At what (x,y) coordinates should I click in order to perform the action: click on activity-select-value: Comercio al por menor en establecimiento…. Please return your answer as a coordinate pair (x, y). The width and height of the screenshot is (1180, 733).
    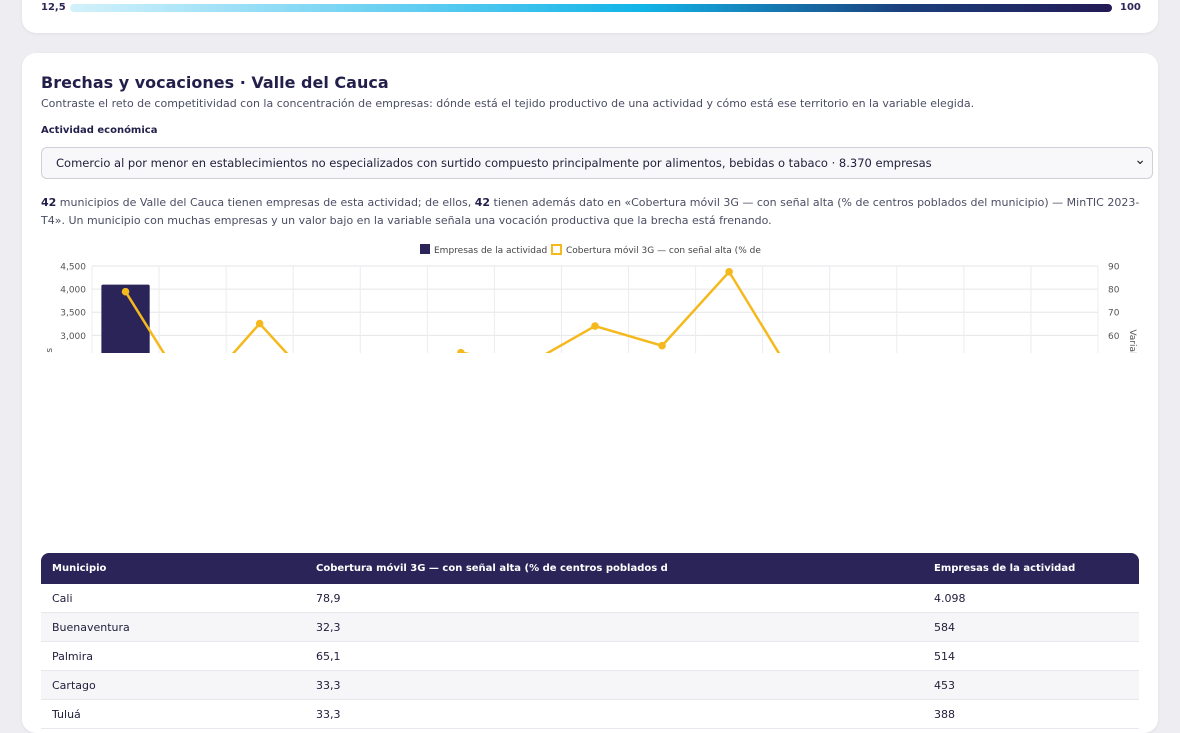
    Looking at the image, I should click on (494, 163).